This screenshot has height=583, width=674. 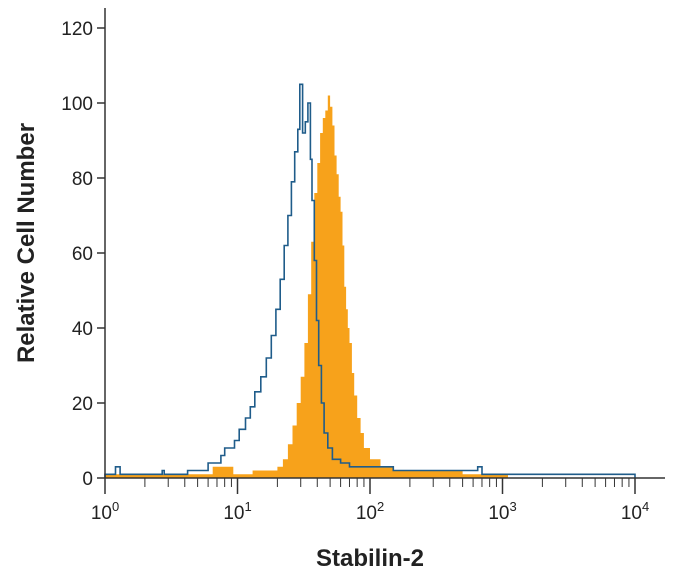 I want to click on y-axis-title: Relative Cell Number, so click(x=26, y=243).